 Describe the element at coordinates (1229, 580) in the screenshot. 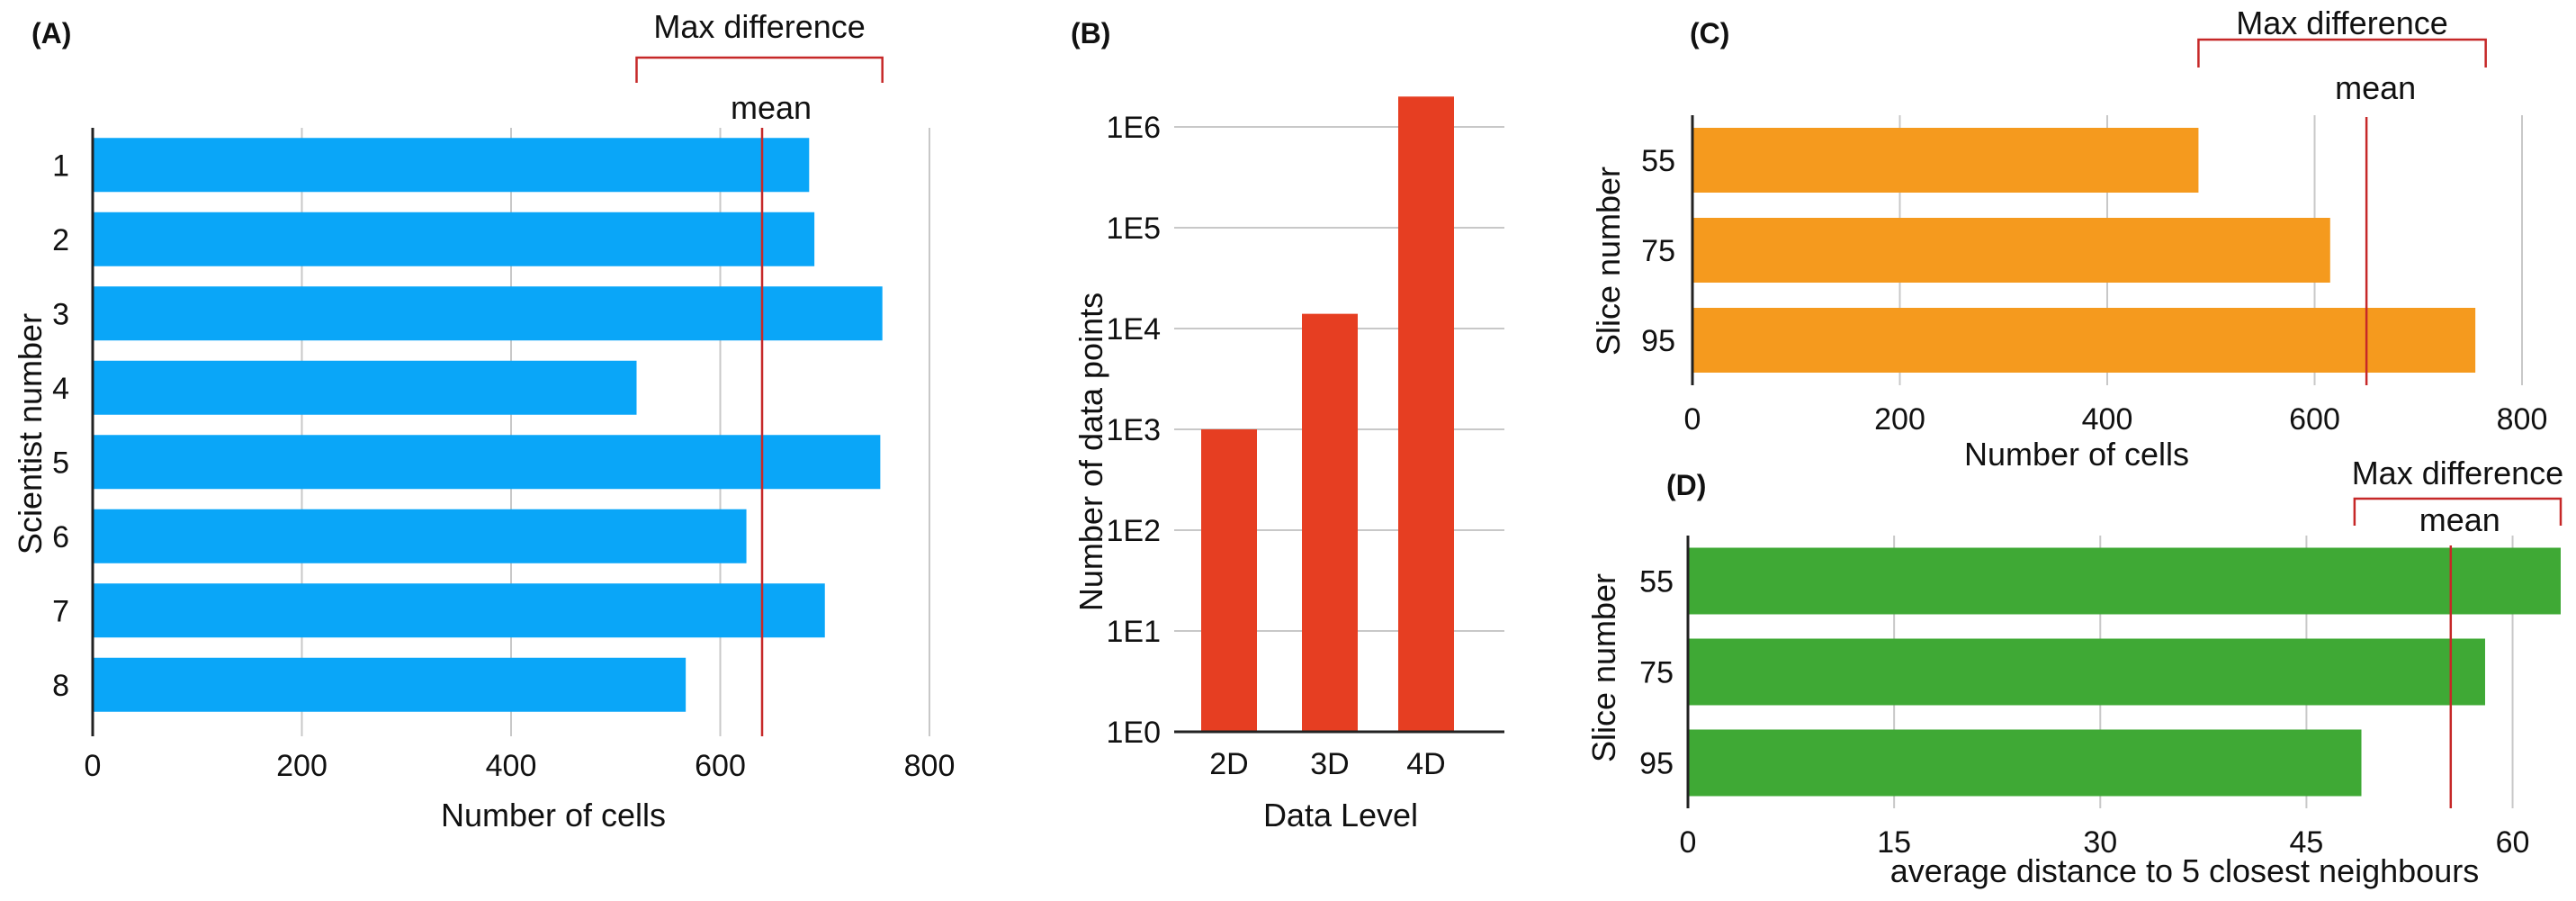

I see `panel-b-bar-2D` at that location.